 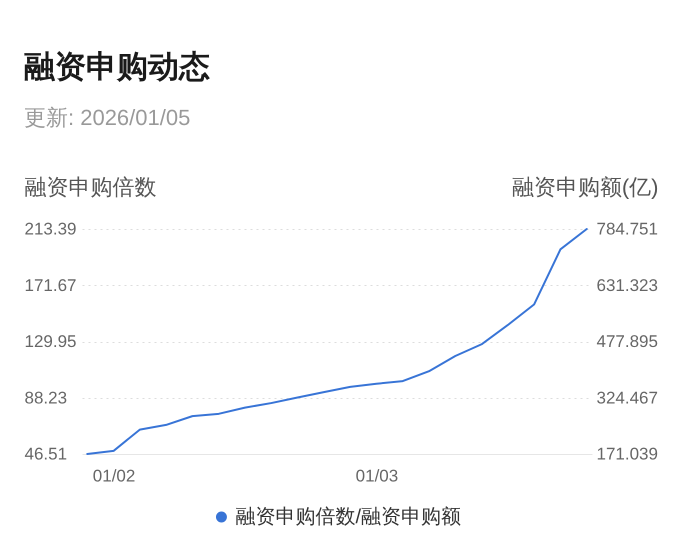 What do you see at coordinates (46, 454) in the screenshot?
I see `y-tick-label: 46.51` at bounding box center [46, 454].